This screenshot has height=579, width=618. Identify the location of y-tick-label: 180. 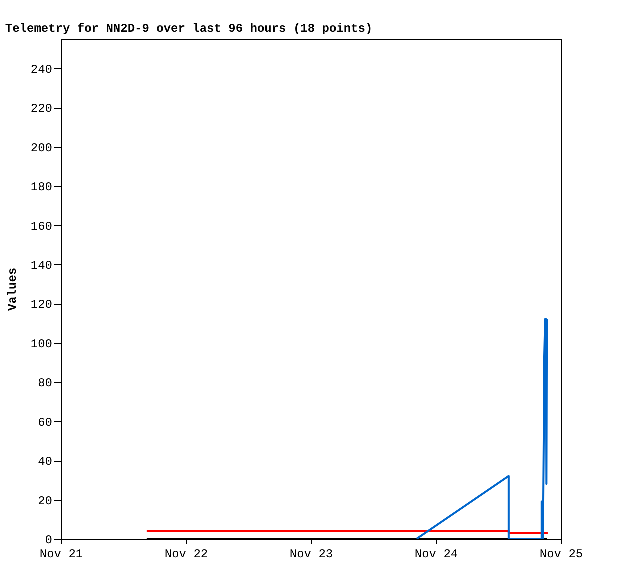
(41, 187).